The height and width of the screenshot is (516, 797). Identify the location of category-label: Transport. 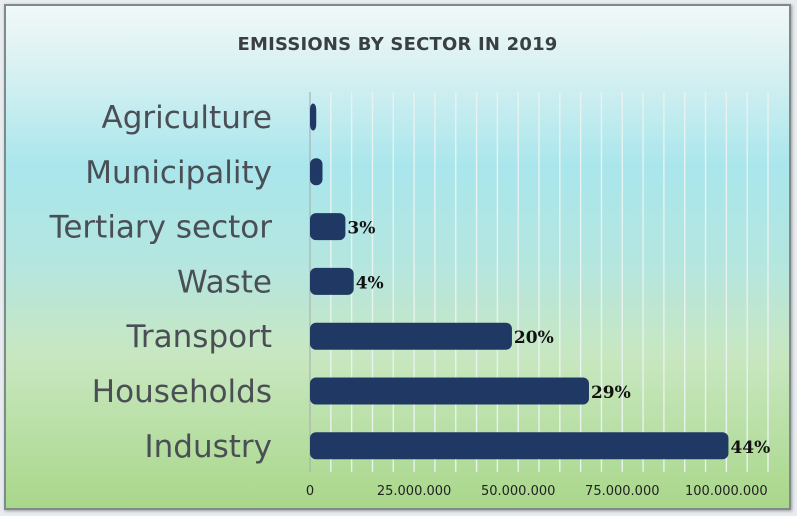
(199, 337).